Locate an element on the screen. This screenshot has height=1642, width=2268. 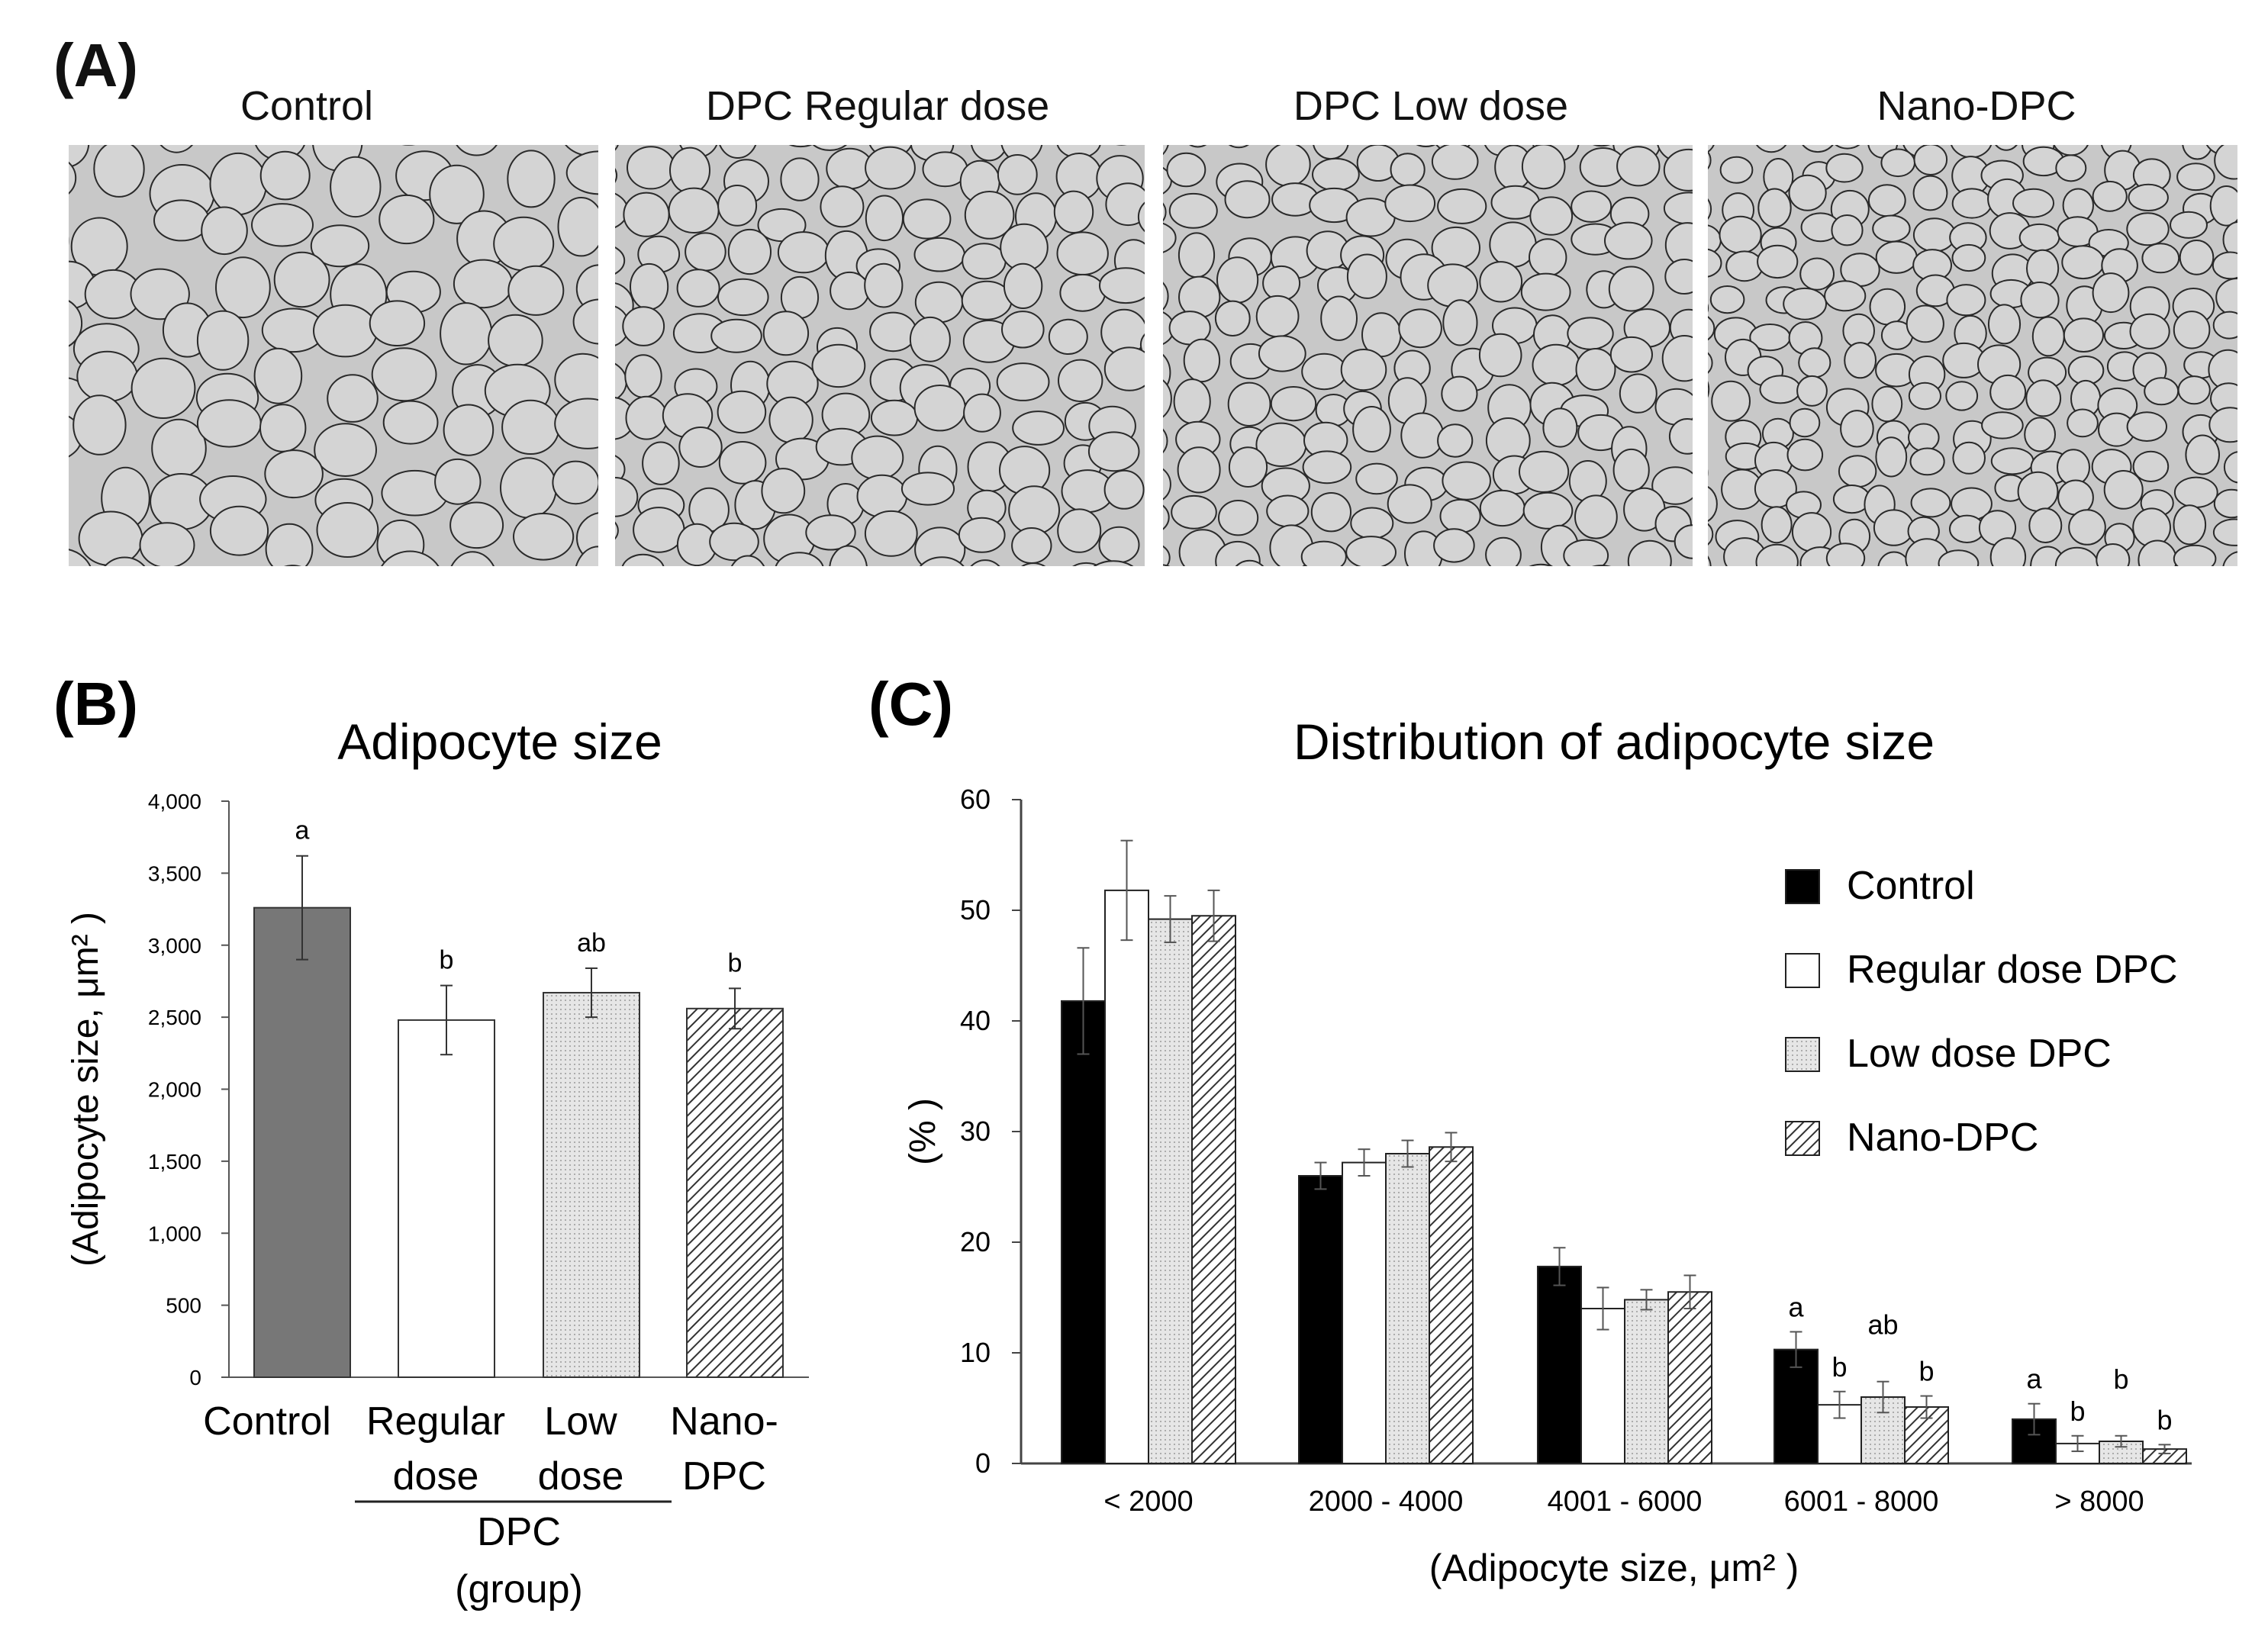
chart-b-category-label: dose is located at coordinates (436, 1476).